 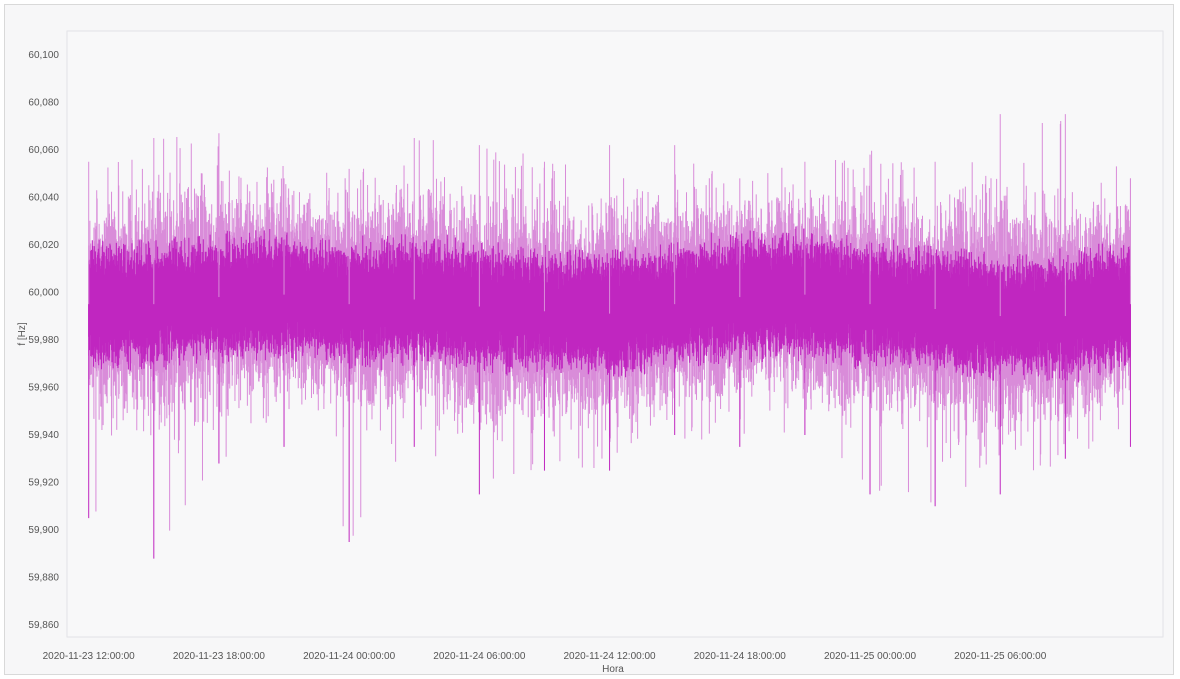 I want to click on x-tick-label: 2020-11-25 06:00:00, so click(x=1000, y=656).